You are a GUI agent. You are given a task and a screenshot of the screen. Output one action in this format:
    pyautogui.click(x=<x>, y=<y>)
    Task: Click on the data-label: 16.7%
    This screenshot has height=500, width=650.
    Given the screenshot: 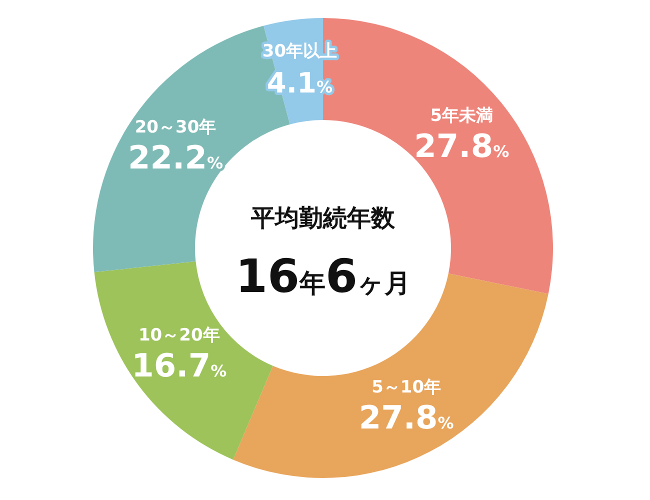 What is the action you would take?
    pyautogui.click(x=179, y=365)
    